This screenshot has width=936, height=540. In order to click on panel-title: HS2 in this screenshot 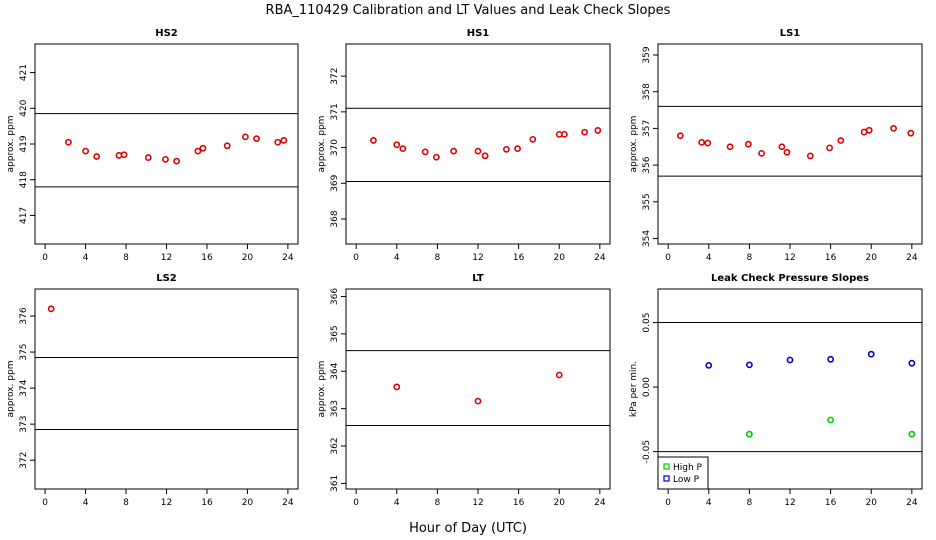, I will do `click(166, 33)`.